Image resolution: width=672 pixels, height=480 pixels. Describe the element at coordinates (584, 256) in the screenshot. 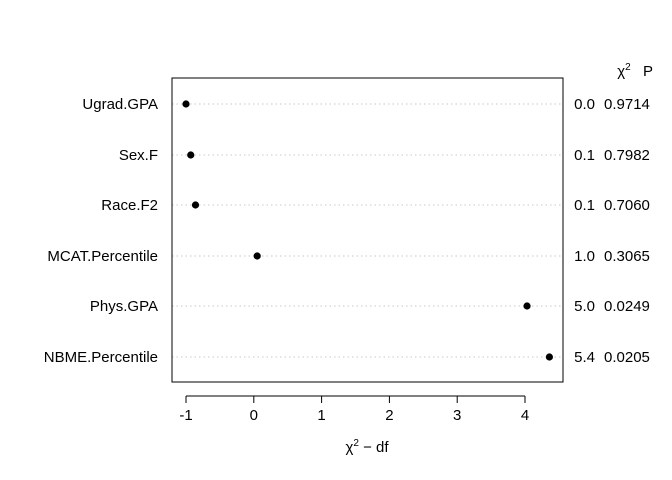

I see `chisq-value: 1.0` at that location.